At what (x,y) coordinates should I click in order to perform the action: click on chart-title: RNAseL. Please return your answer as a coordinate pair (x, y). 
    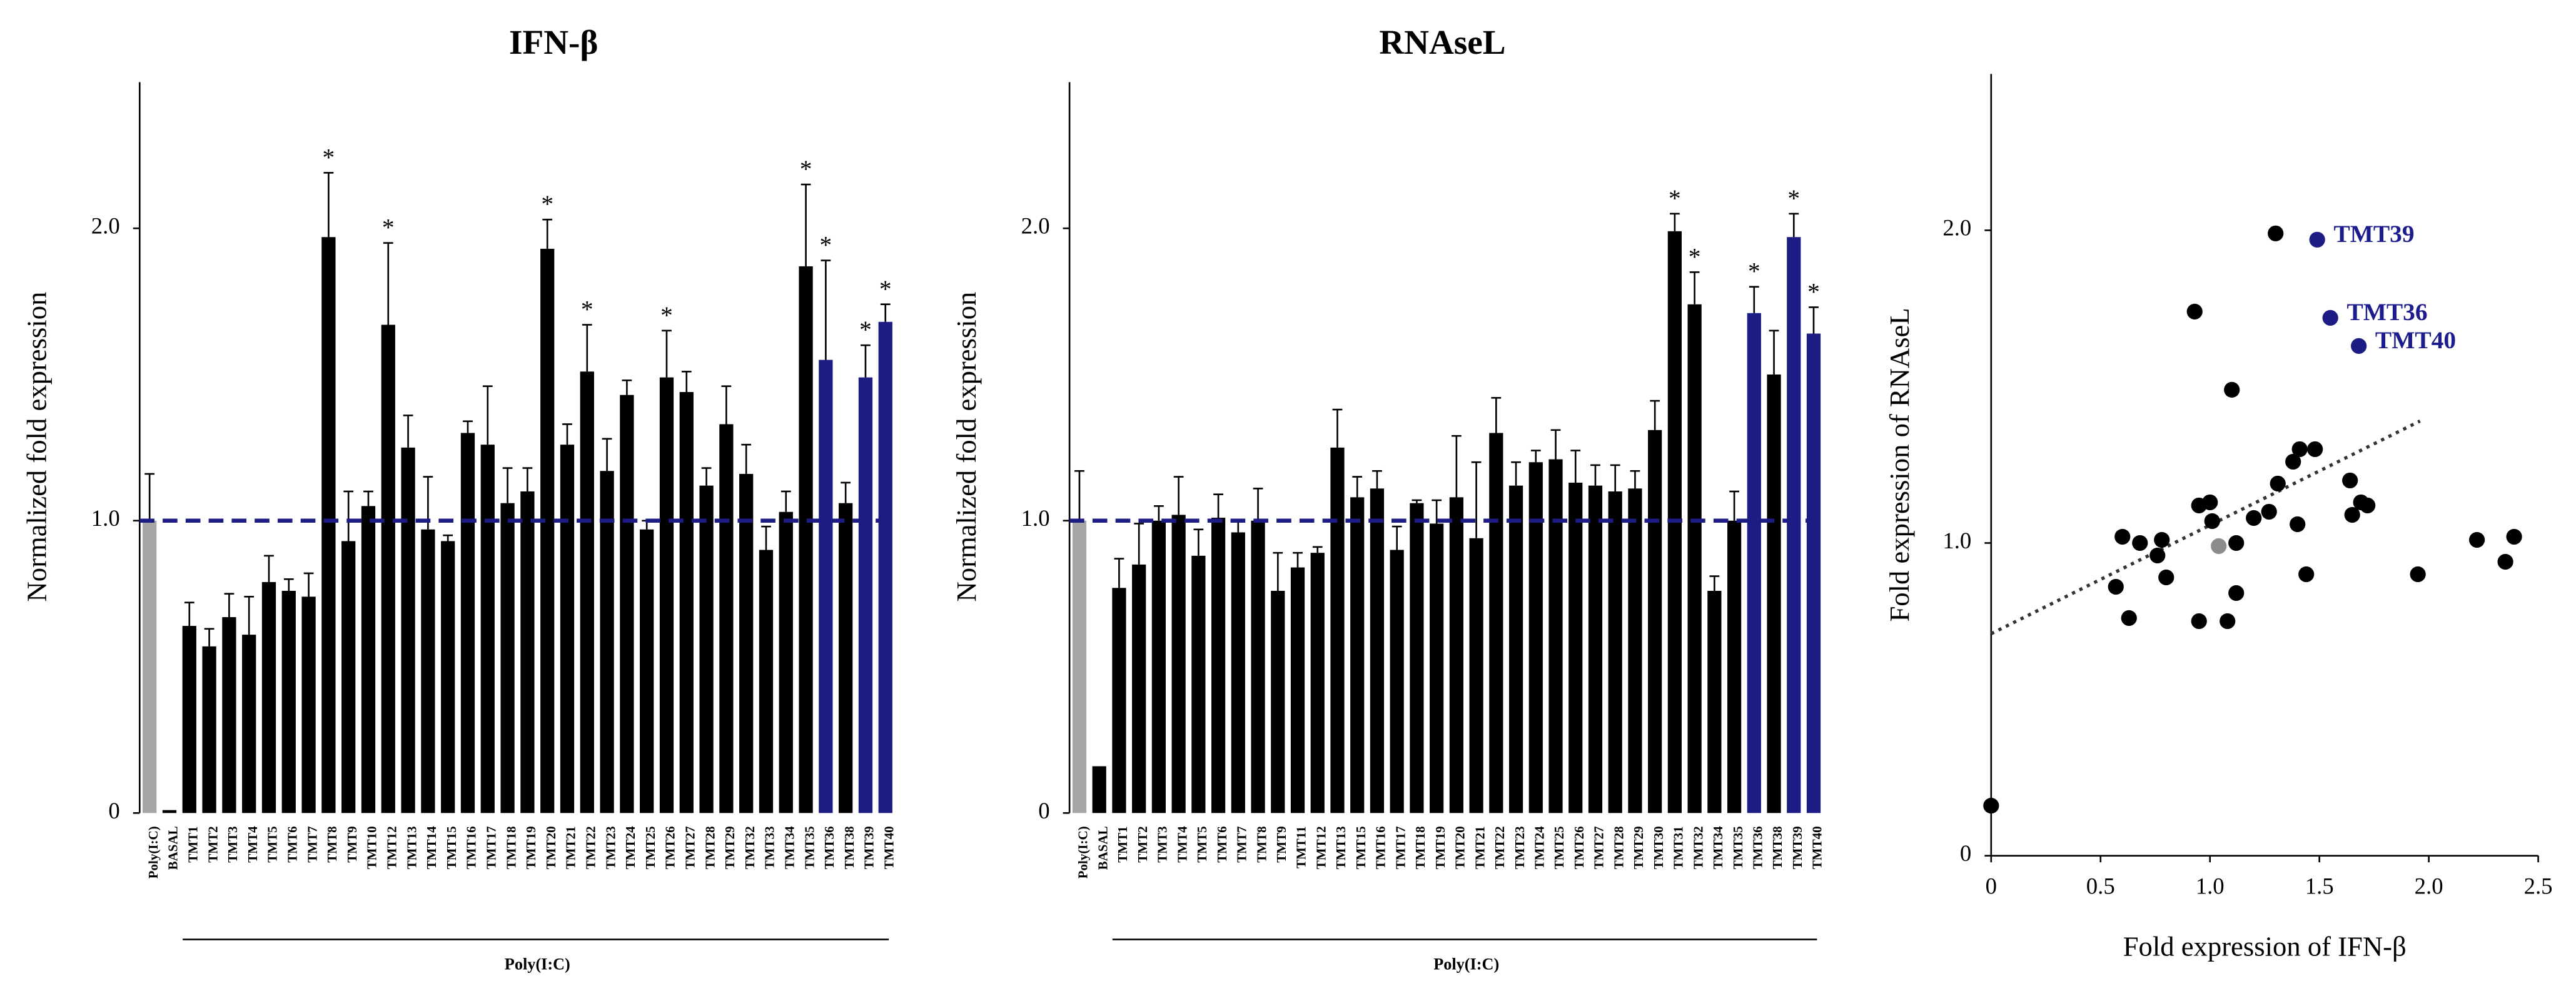
    Looking at the image, I should click on (1442, 42).